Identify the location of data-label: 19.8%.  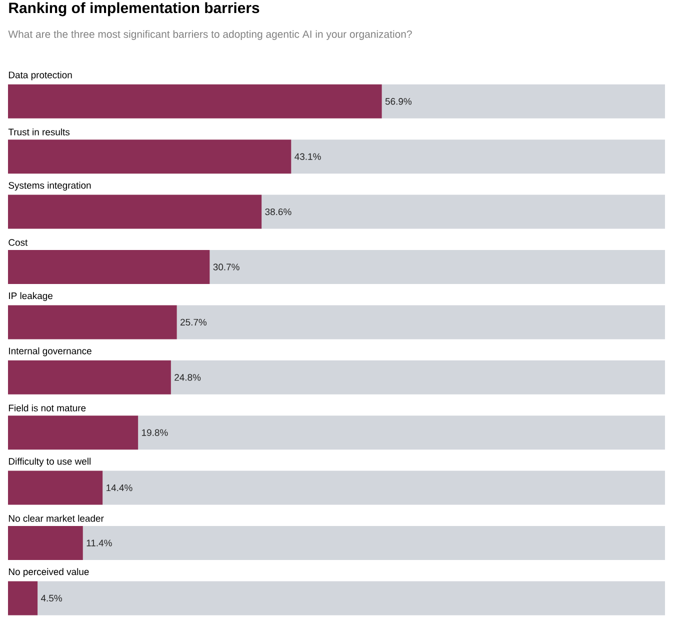
(155, 432).